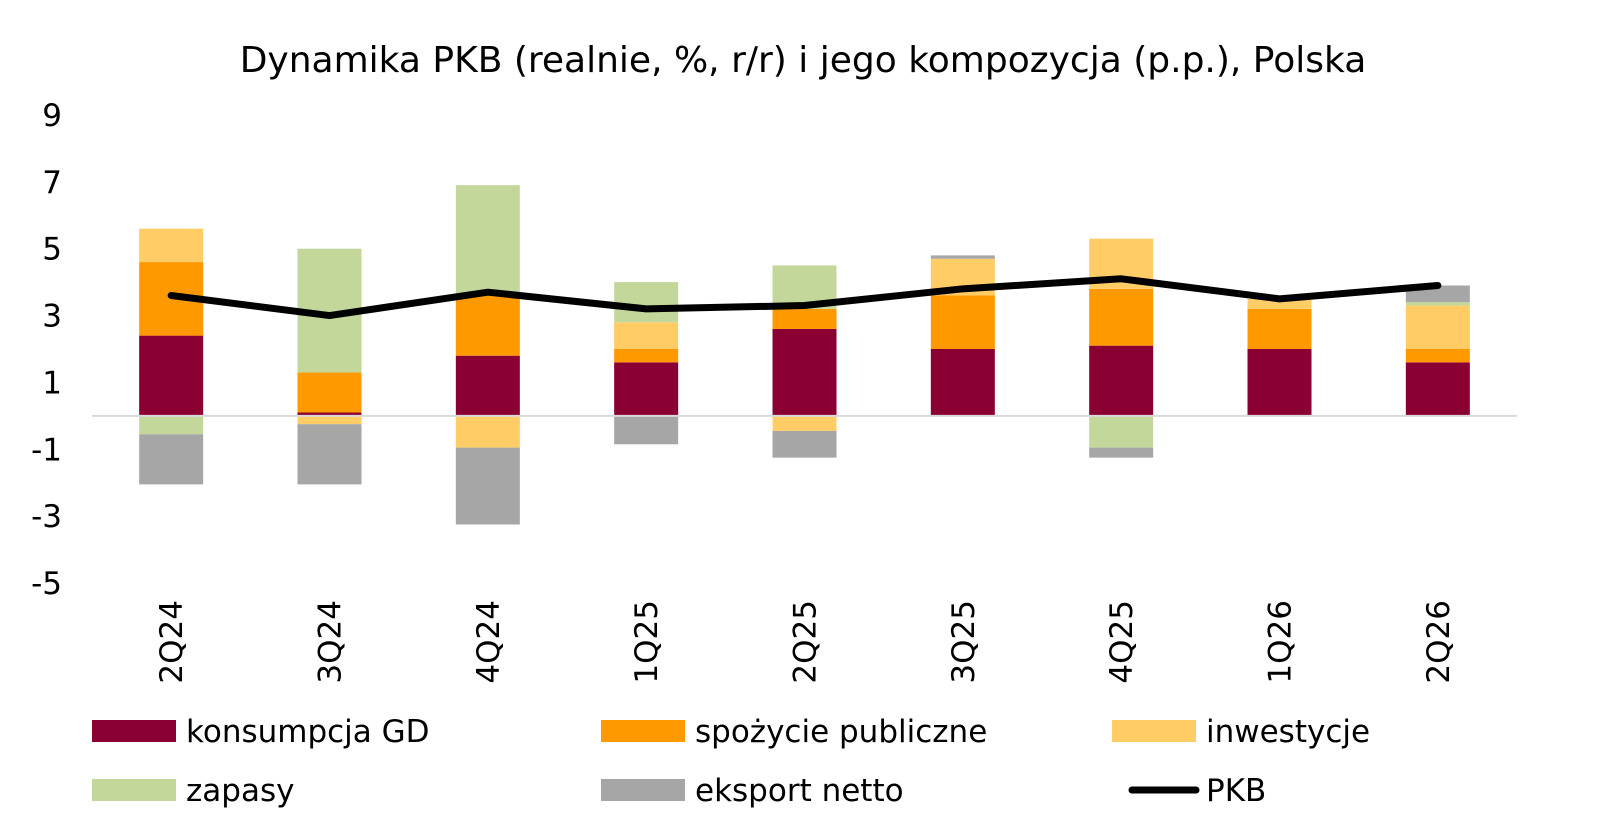 The width and height of the screenshot is (1607, 840). What do you see at coordinates (1121, 380) in the screenshot?
I see `bar-konsumpcja-gd-4q25` at bounding box center [1121, 380].